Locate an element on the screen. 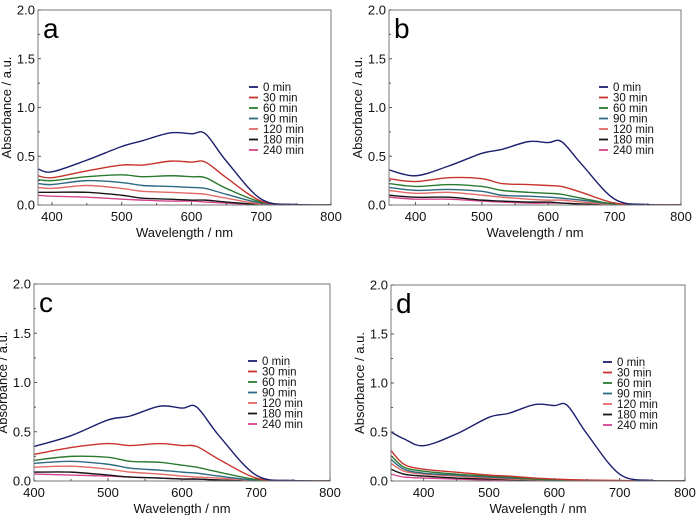 The image size is (700, 515). panel-label: d is located at coordinates (404, 303).